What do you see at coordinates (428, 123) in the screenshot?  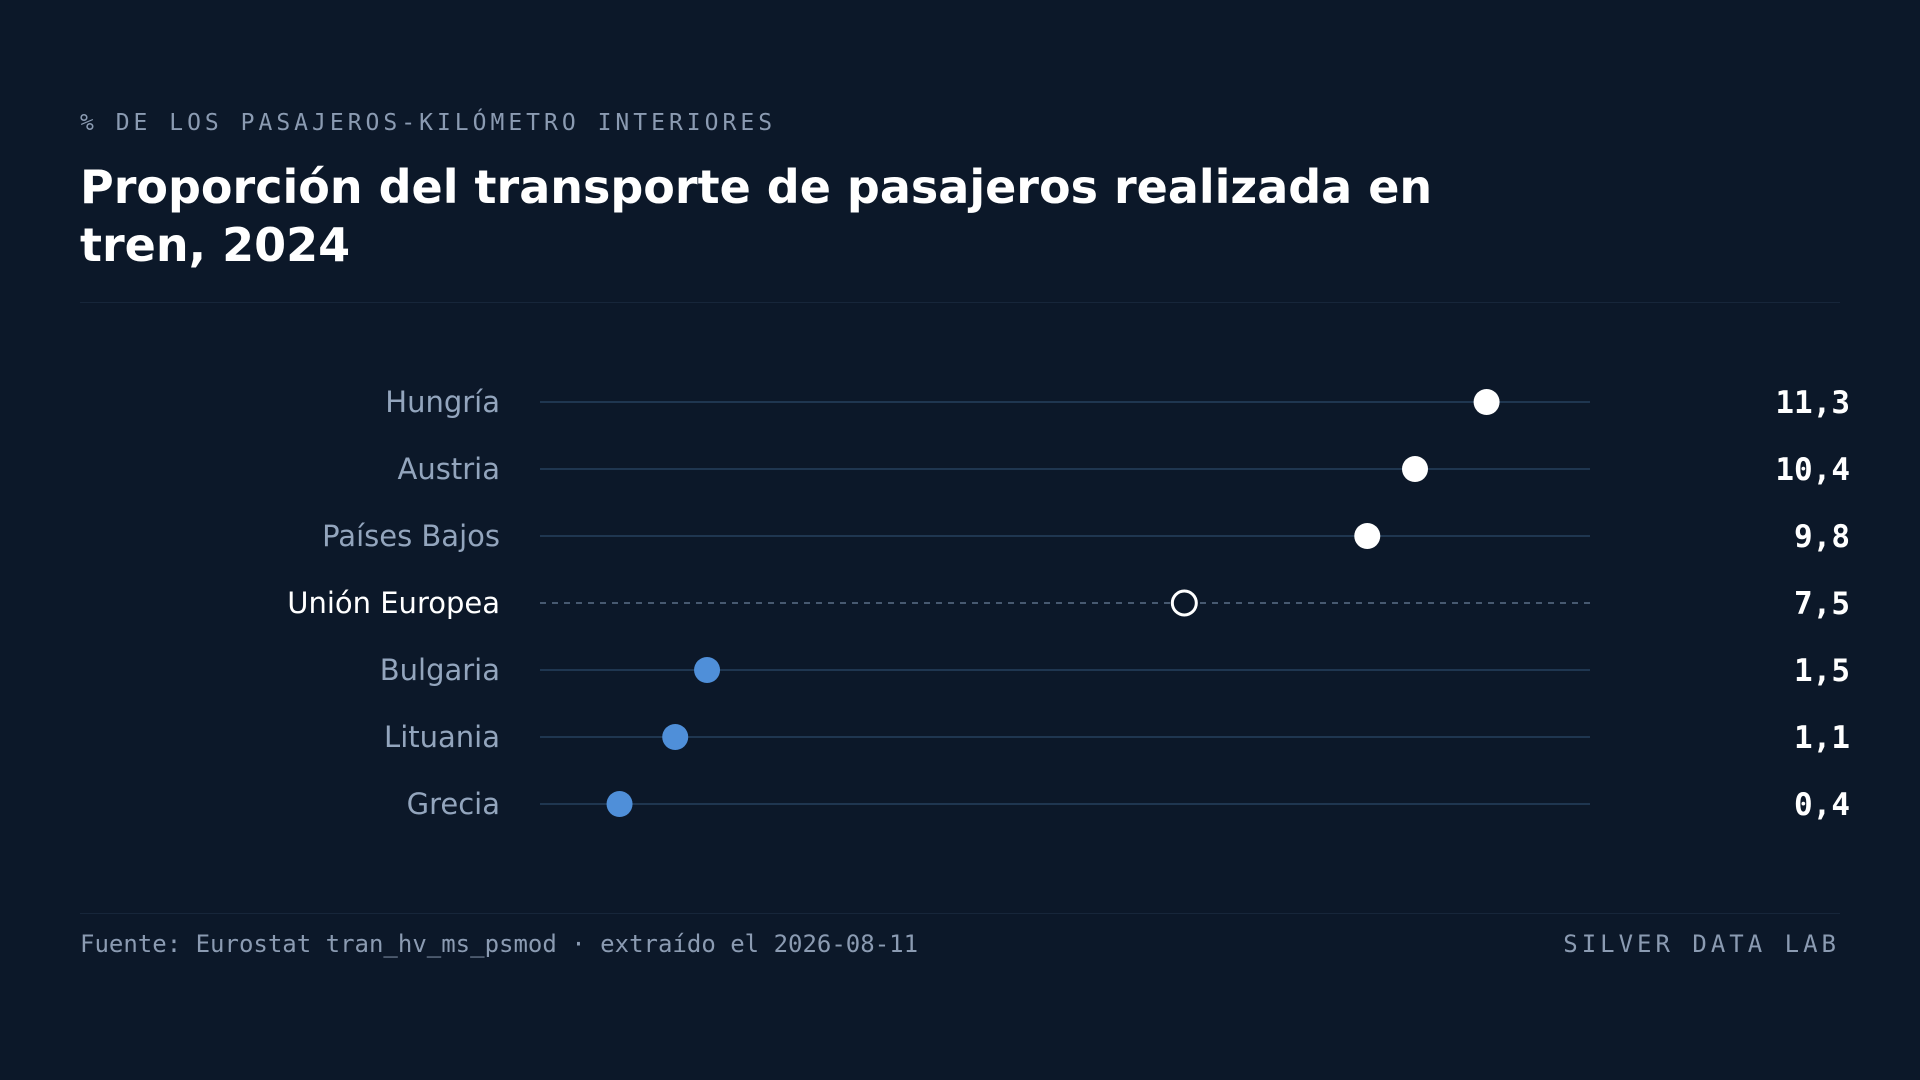 I see `chart-subtitle: % DE LOS PASAJEROS-KILÓMETRO INTERIORES` at bounding box center [428, 123].